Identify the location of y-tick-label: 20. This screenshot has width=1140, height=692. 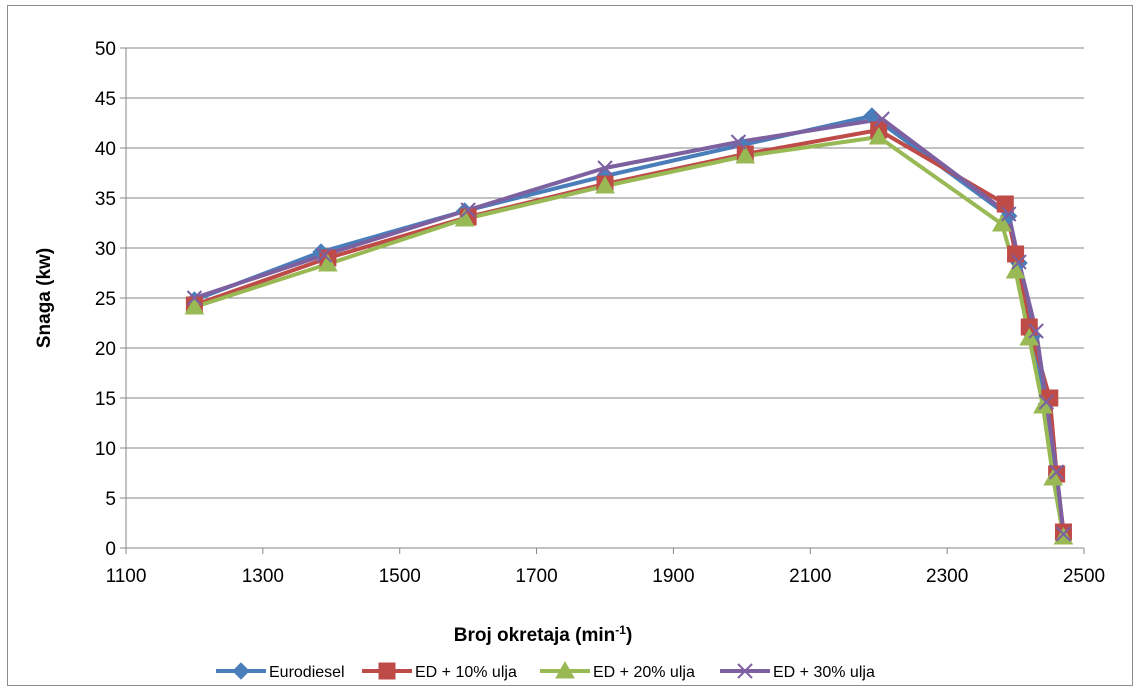
(105, 349).